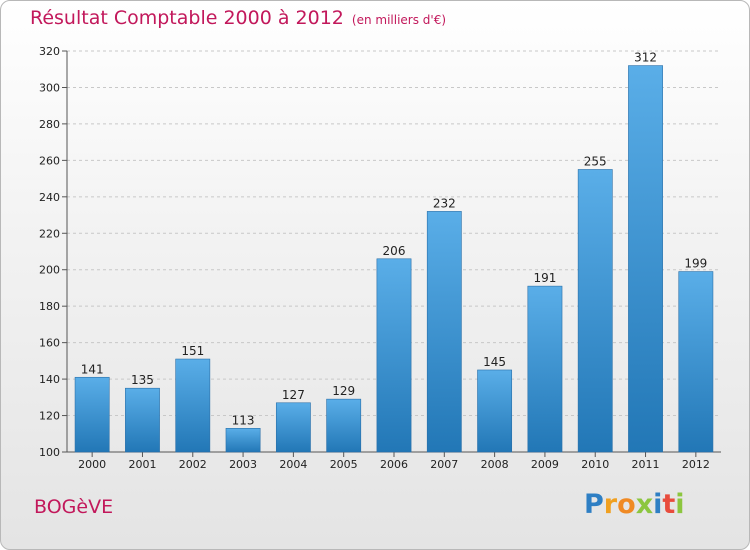  Describe the element at coordinates (645, 259) in the screenshot. I see `bar-2011` at that location.